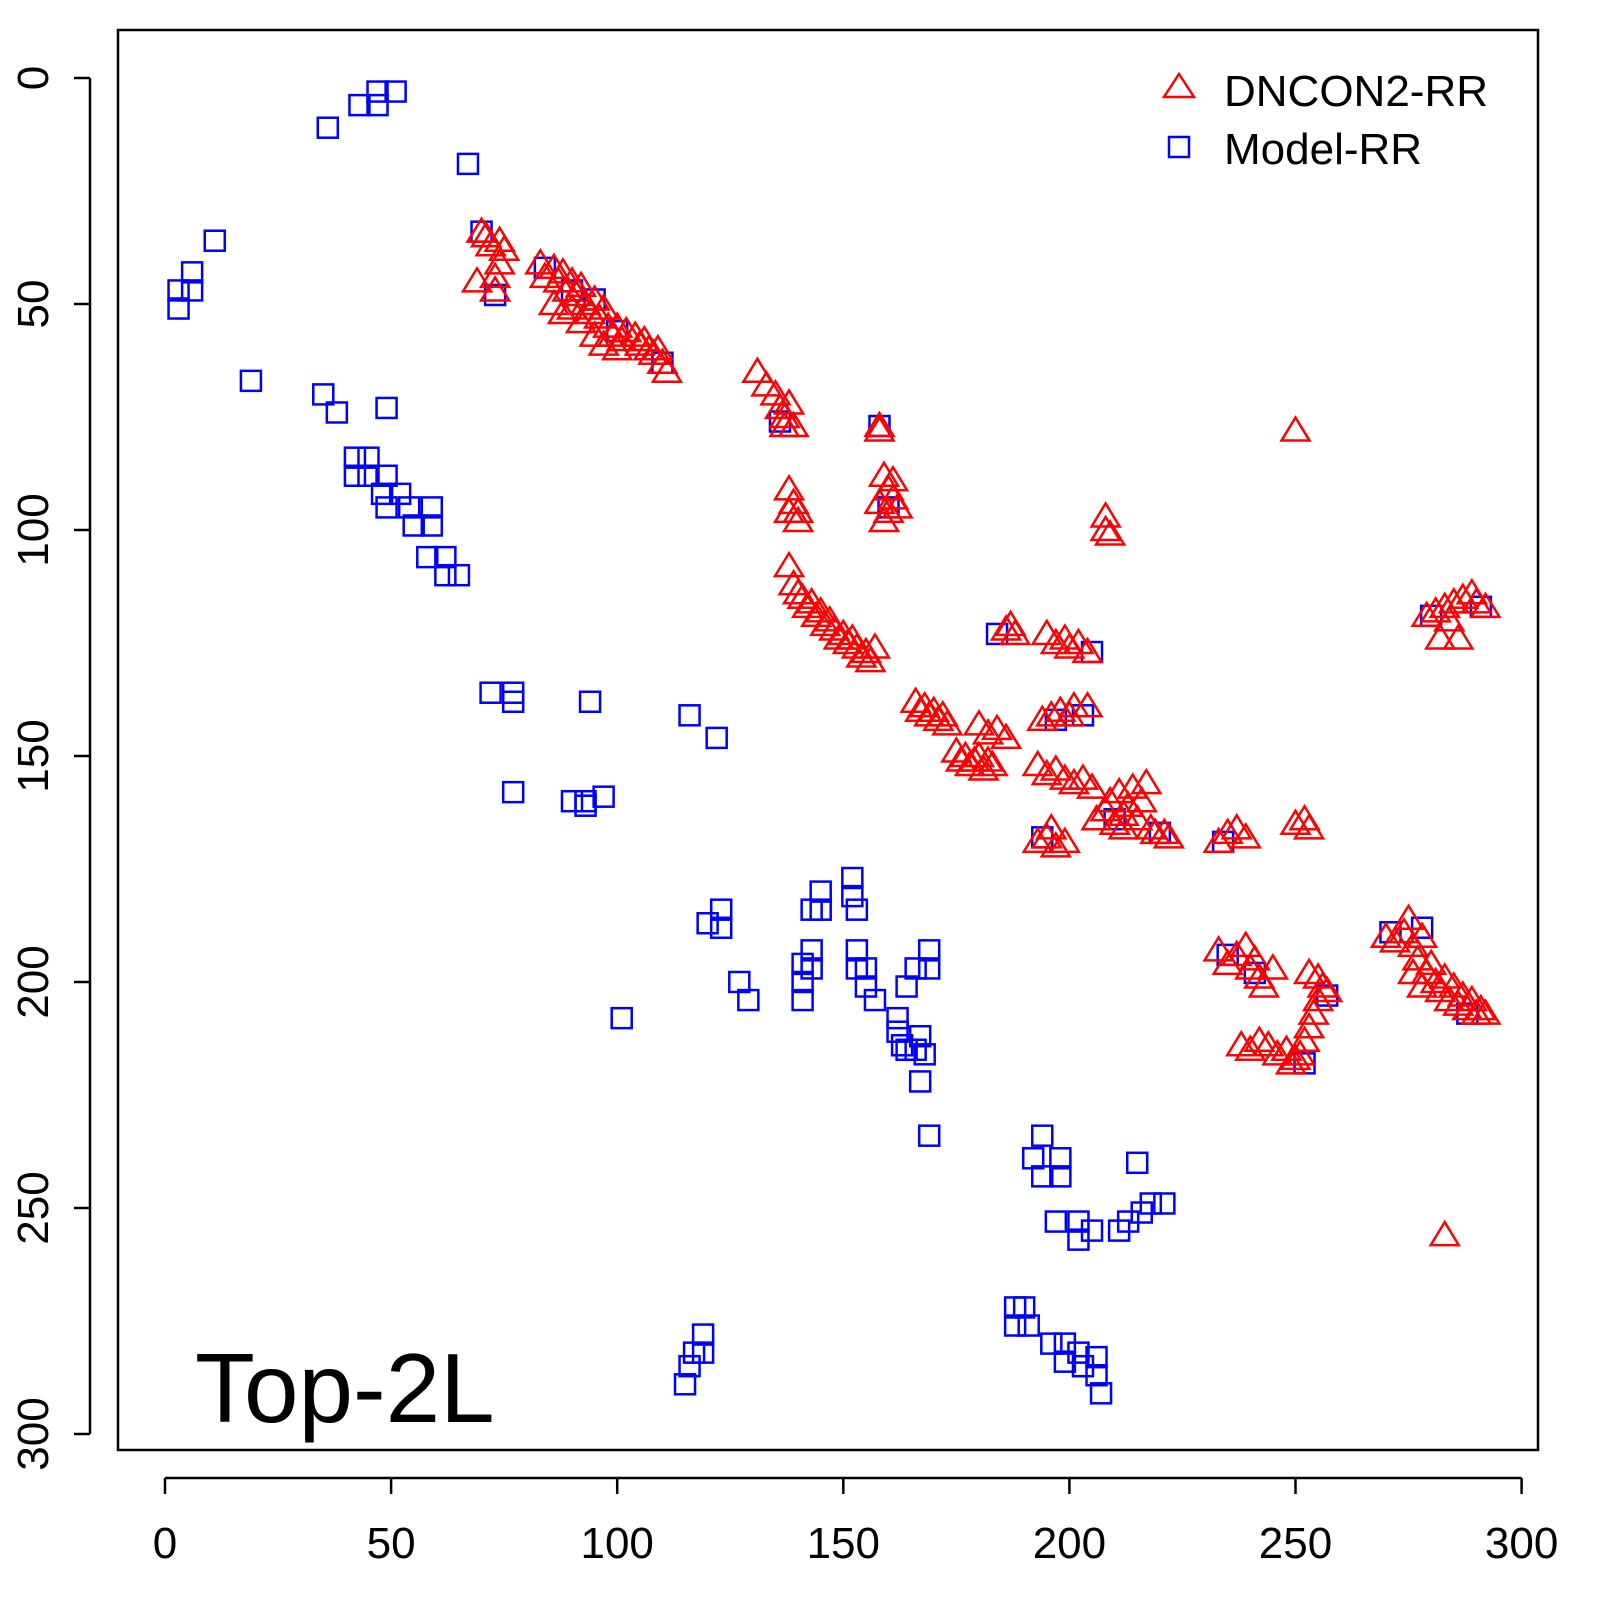 The image size is (1600, 1600). I want to click on x-tick-label: 150, so click(843, 1543).